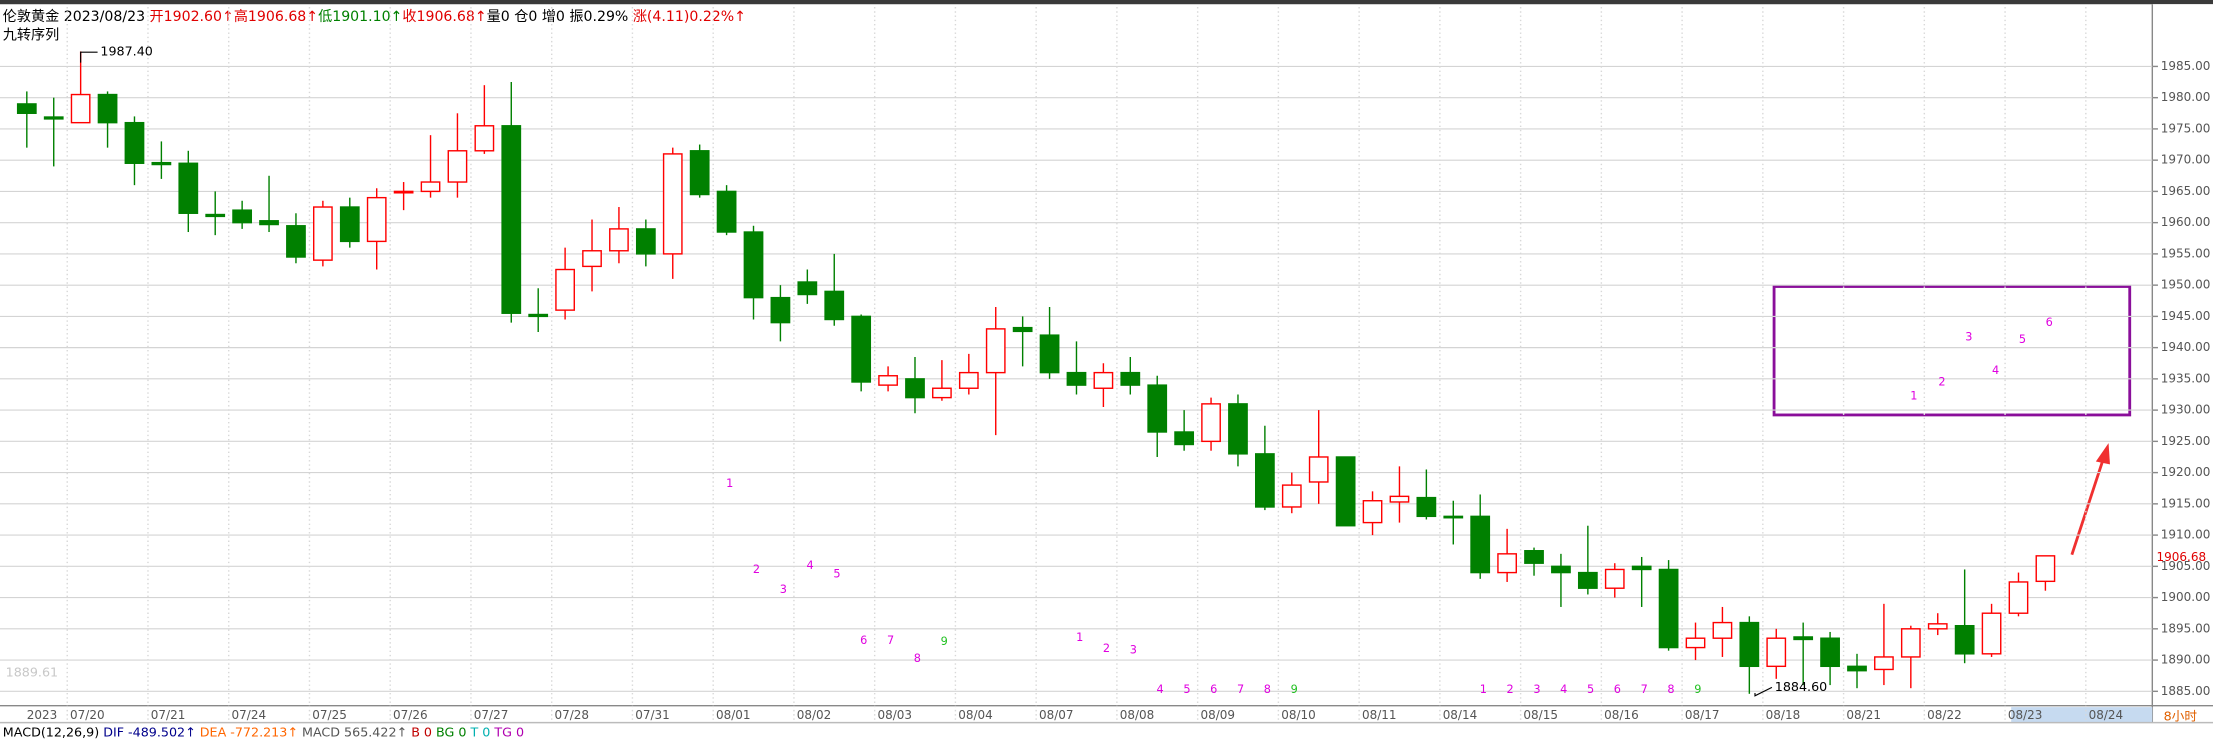 The width and height of the screenshot is (2213, 743). I want to click on header-item: 振0.29%, so click(600, 17).